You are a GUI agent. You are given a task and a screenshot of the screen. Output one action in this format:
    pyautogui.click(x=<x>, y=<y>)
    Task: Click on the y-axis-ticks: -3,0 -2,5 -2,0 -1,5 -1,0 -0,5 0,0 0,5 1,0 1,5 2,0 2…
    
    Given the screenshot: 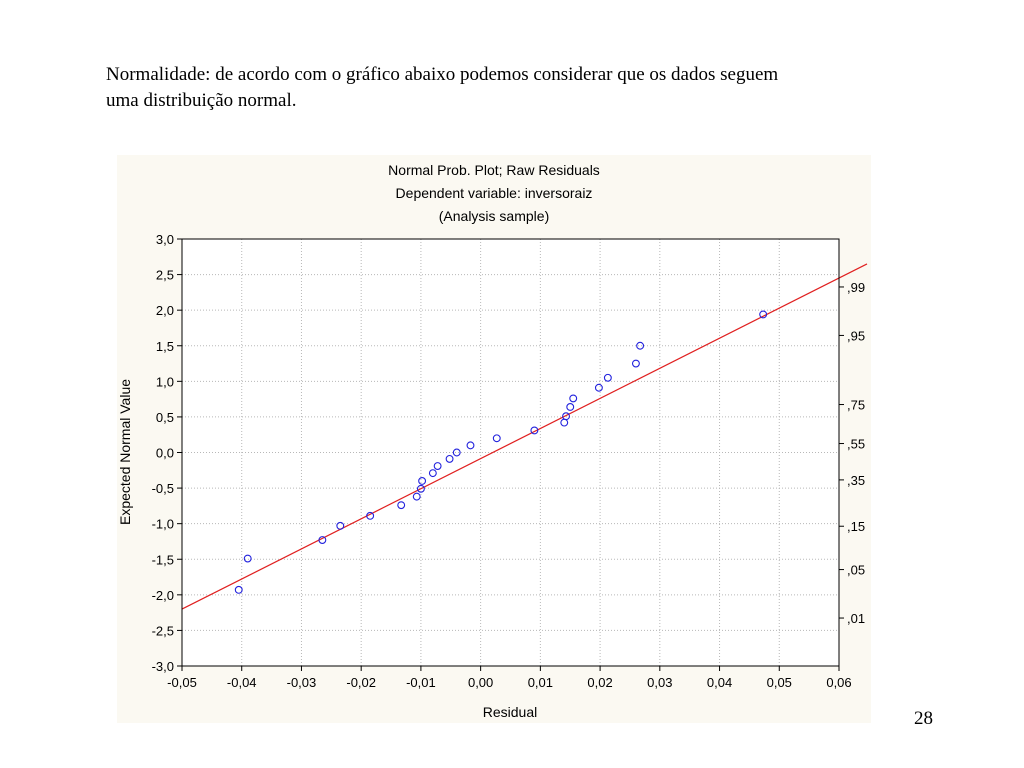 What is the action you would take?
    pyautogui.click(x=167, y=453)
    